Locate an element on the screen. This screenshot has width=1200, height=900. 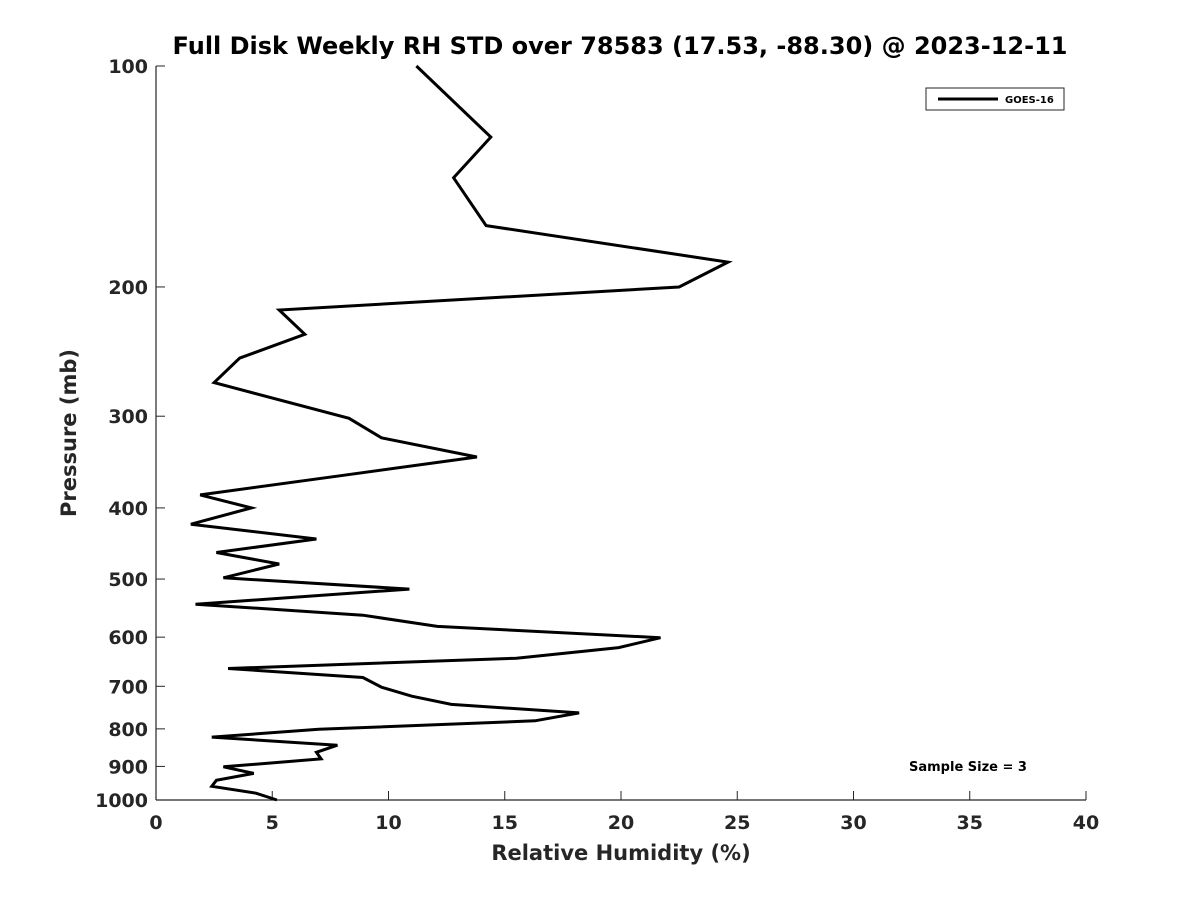
x-tick-label: 5 is located at coordinates (272, 823).